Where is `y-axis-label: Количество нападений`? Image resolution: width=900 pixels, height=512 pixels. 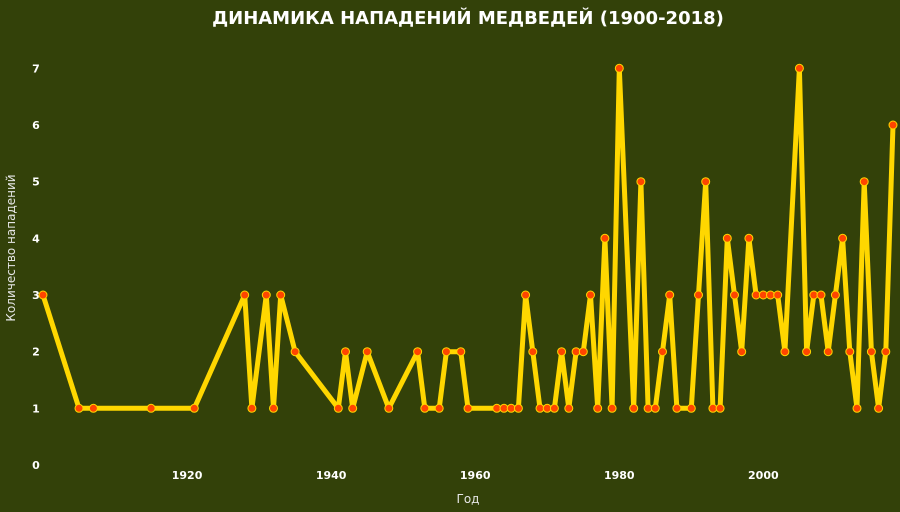
y-axis-label: Количество нападений is located at coordinates (11, 247).